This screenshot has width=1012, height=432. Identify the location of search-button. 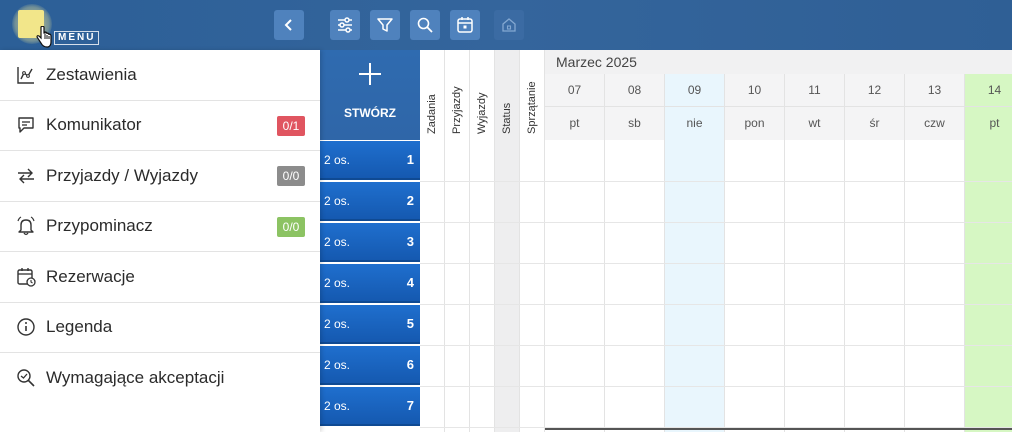
(425, 25).